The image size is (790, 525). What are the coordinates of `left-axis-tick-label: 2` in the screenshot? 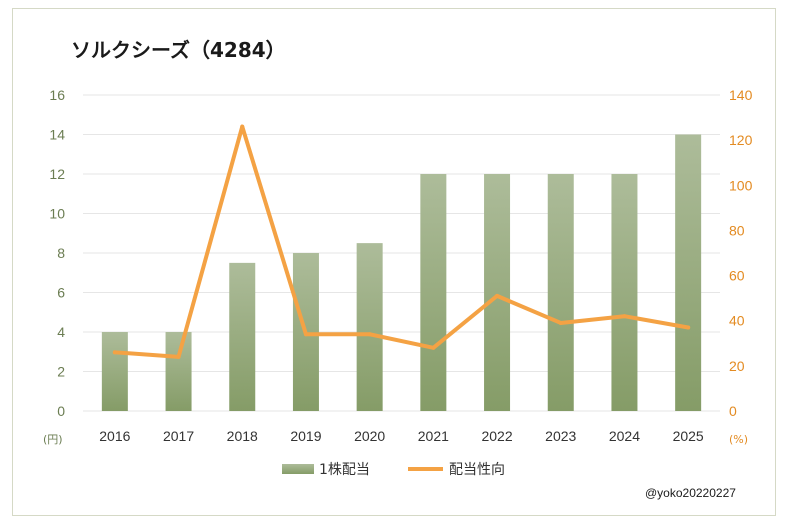 It's located at (61, 372).